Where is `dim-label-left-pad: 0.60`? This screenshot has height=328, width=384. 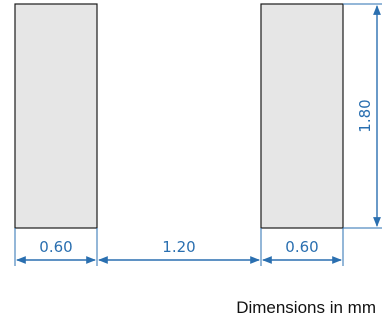
dim-label-left-pad: 0.60 is located at coordinates (55, 247).